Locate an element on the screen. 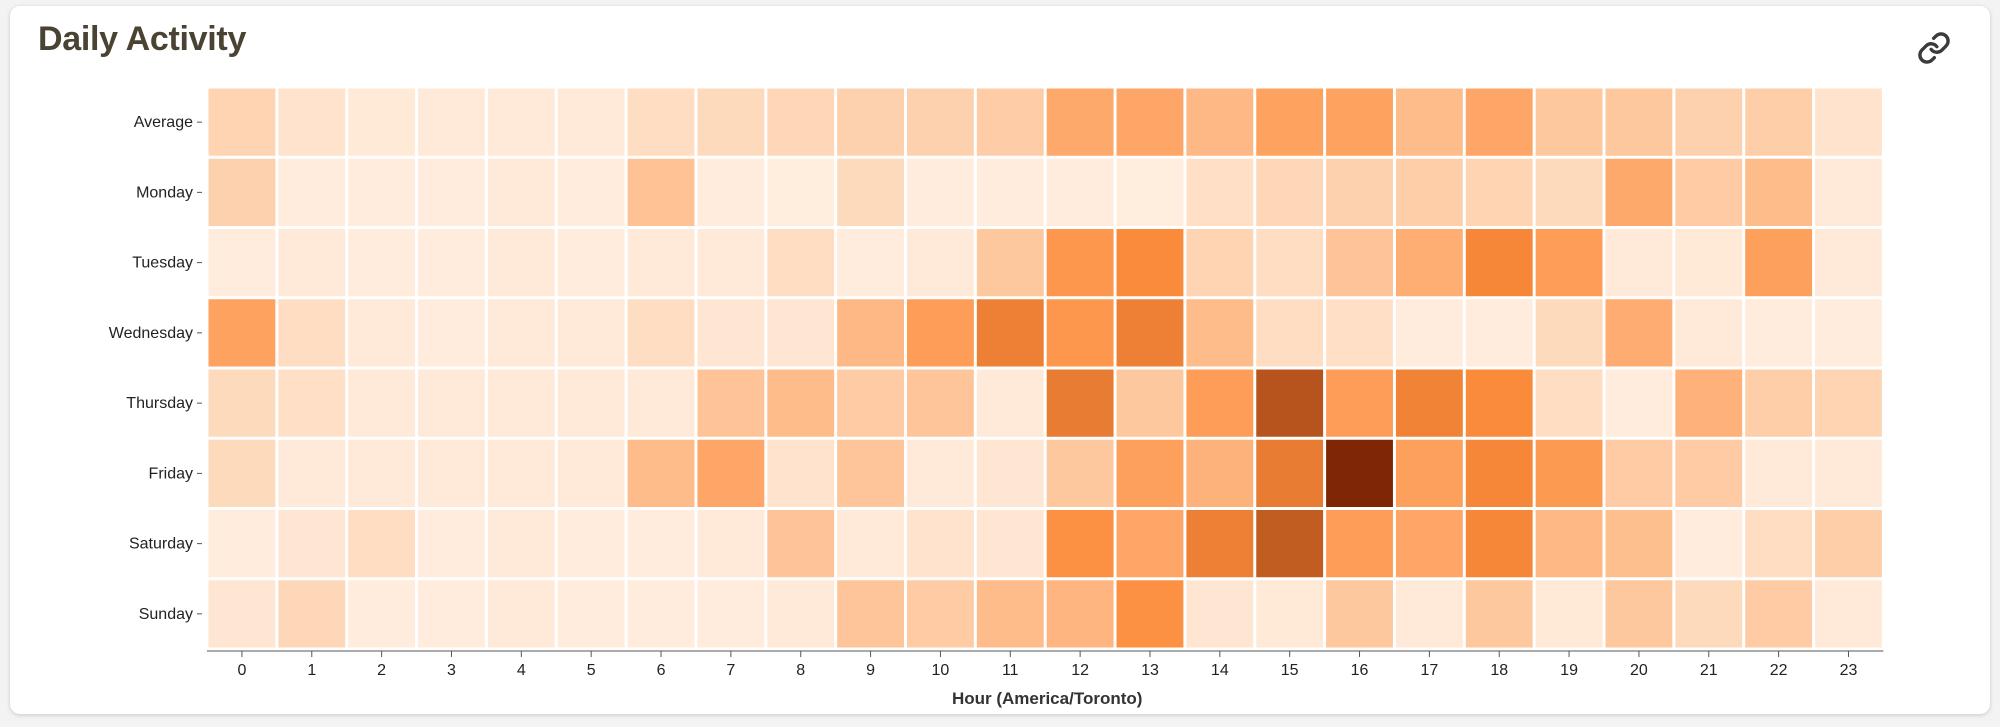 The image size is (2000, 727). x-tick-label: 4 is located at coordinates (521, 670).